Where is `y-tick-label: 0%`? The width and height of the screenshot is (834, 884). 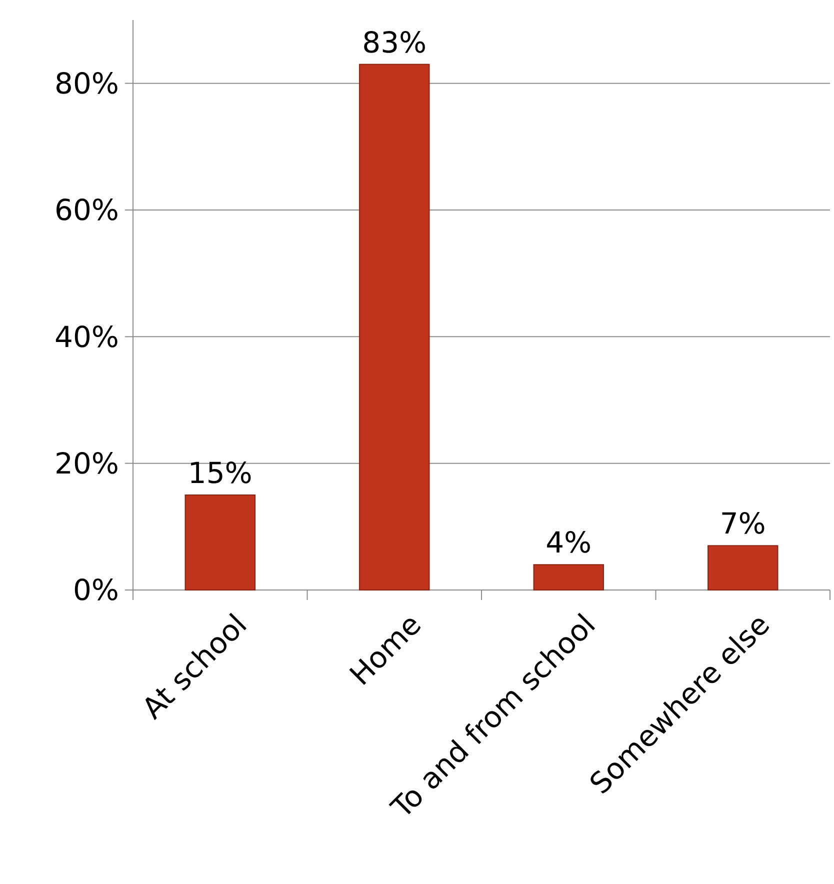 y-tick-label: 0% is located at coordinates (95, 590).